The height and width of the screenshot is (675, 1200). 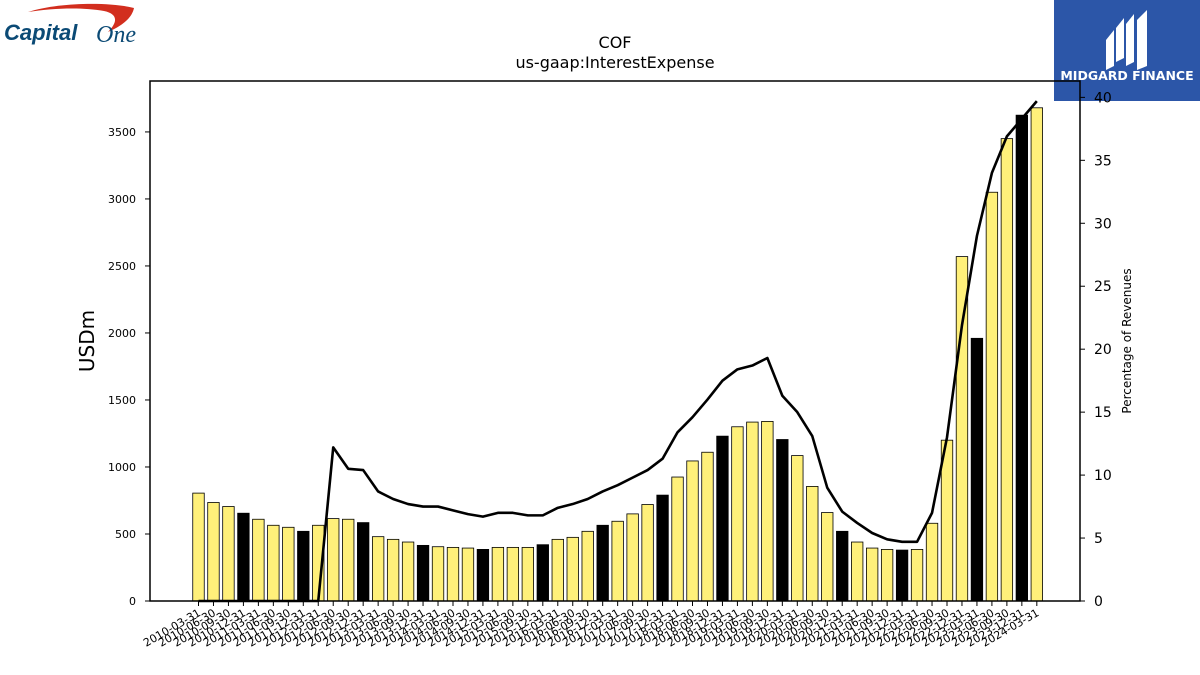 What do you see at coordinates (1126, 40) in the screenshot?
I see `midgard-mark-icon` at bounding box center [1126, 40].